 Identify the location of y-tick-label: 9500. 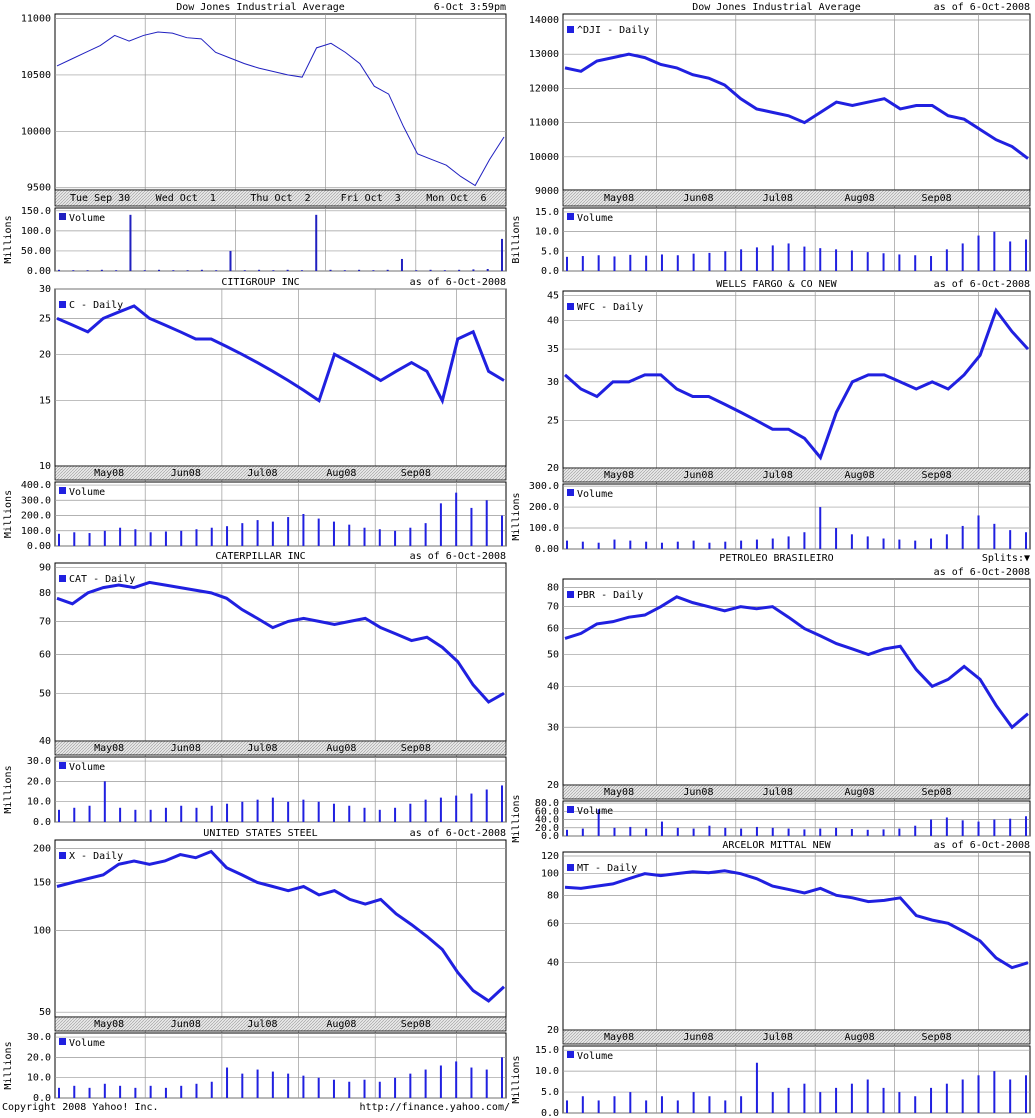
(39, 188).